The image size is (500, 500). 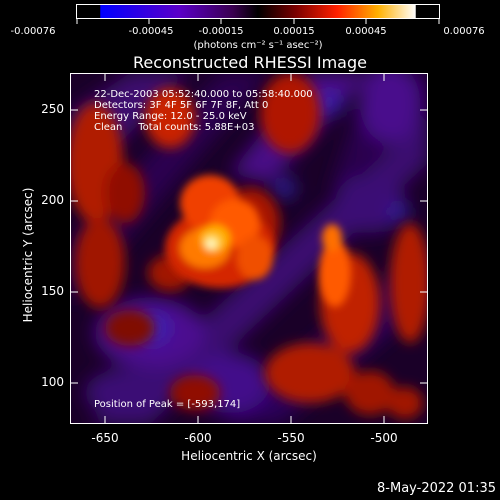 What do you see at coordinates (167, 404) in the screenshot?
I see `annotation-peak-position: Position of Peak = [-593,174]` at bounding box center [167, 404].